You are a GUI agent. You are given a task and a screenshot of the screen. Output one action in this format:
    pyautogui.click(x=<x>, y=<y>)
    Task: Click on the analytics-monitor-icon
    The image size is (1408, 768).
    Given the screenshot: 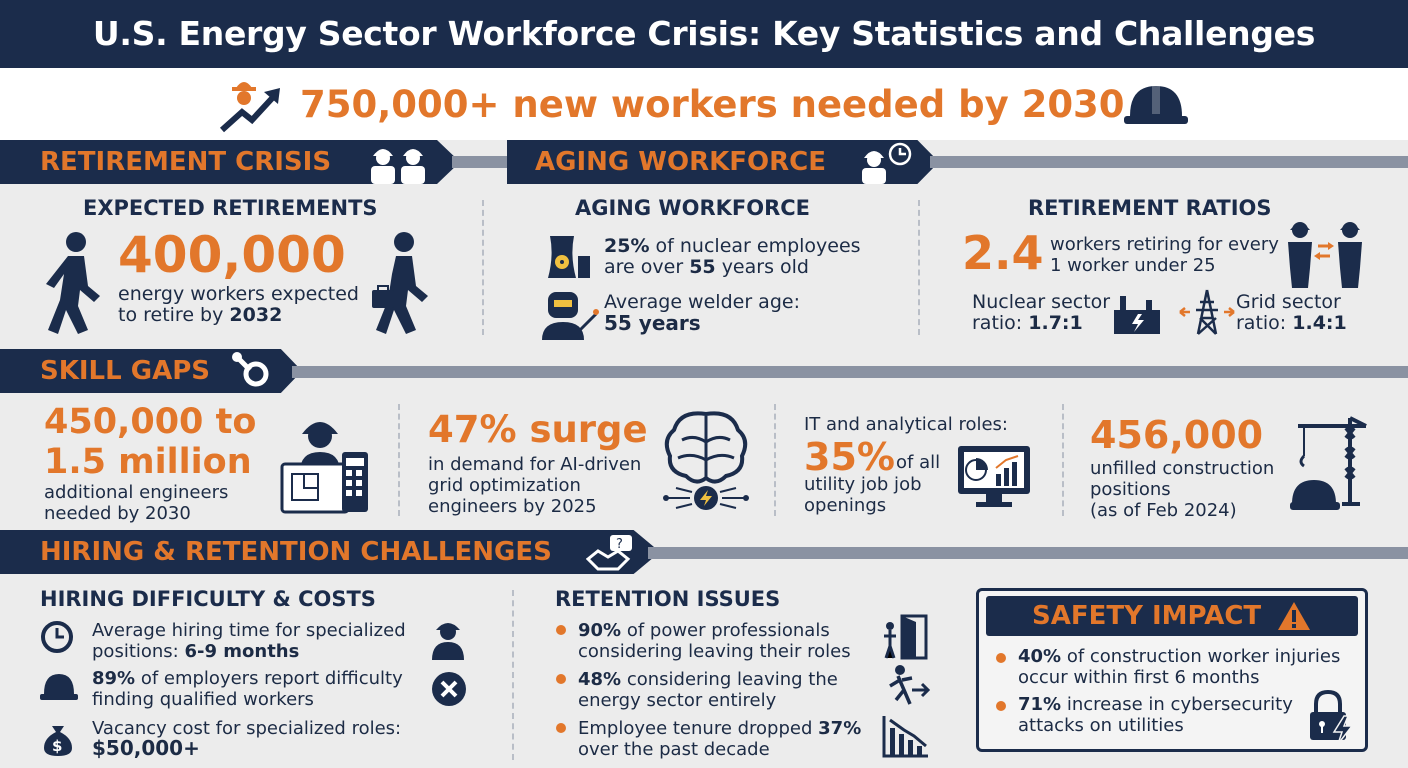 What is the action you would take?
    pyautogui.click(x=994, y=476)
    